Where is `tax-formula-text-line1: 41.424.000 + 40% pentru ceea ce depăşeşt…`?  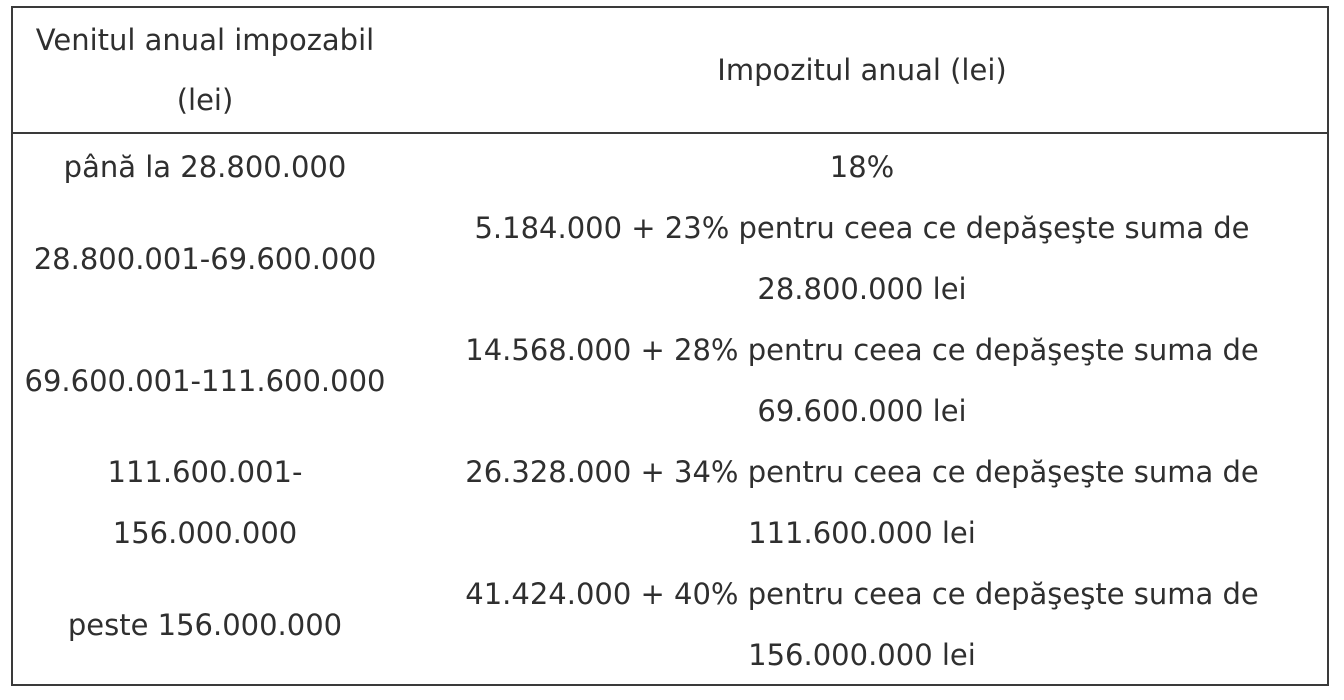
tax-formula-text-line1: 41.424.000 + 40% pentru ceea ce depăşeşt… is located at coordinates (862, 594).